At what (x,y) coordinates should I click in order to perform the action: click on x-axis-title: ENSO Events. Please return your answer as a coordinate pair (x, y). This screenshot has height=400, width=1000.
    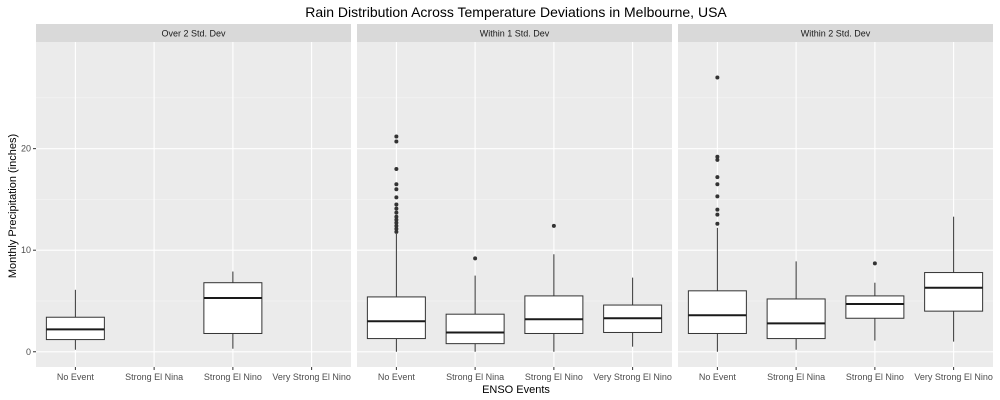
    Looking at the image, I should click on (516, 390).